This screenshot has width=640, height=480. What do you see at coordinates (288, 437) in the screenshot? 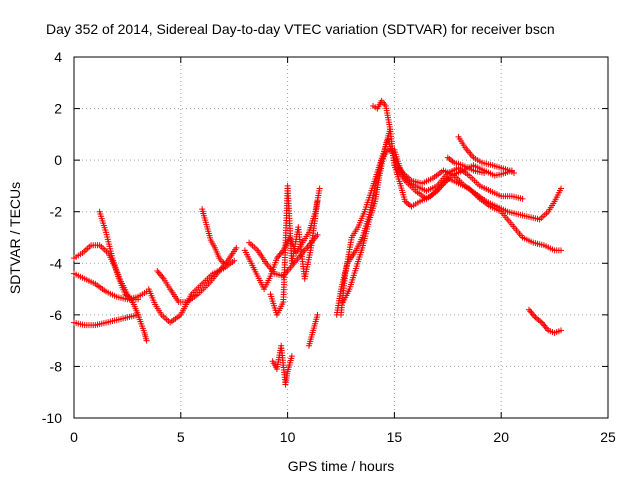
I see `x-tick-label: 10` at bounding box center [288, 437].